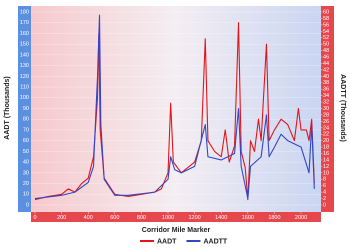 Image resolution: width=350 pixels, height=250 pixels. I want to click on y-tick-label: 130, so click(24, 66).